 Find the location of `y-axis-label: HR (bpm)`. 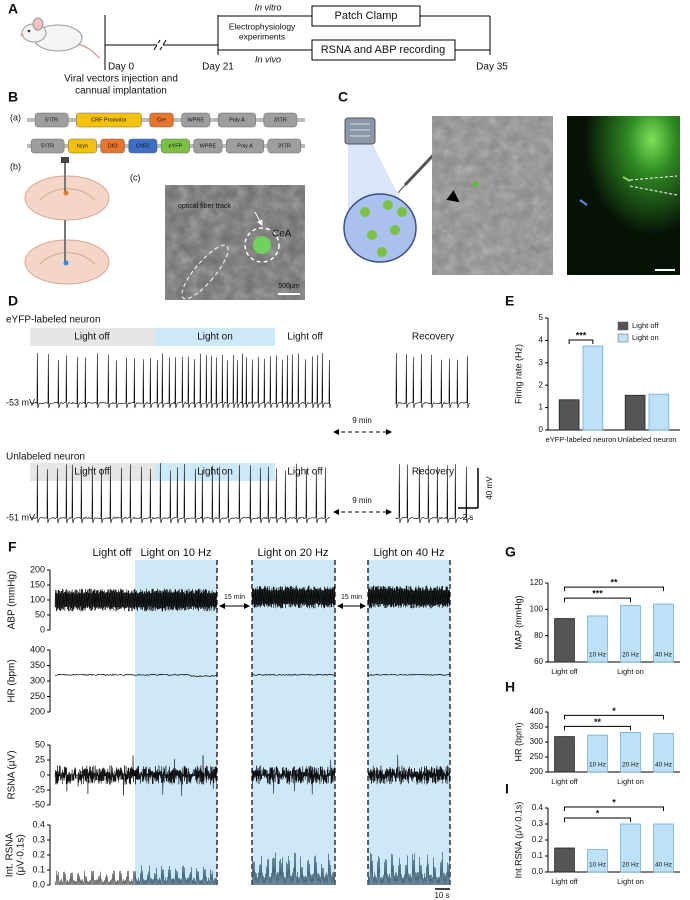

y-axis-label: HR (bpm) is located at coordinates (518, 741).